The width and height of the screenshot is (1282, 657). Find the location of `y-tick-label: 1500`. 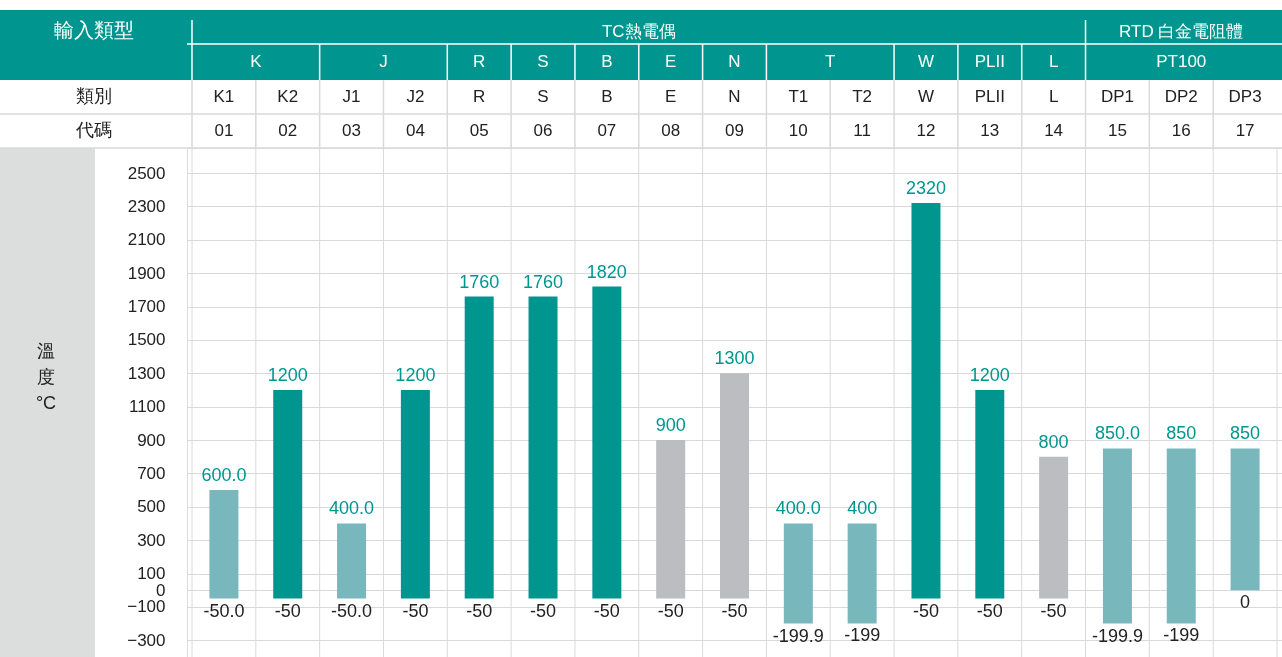

y-tick-label: 1500 is located at coordinates (146, 340).